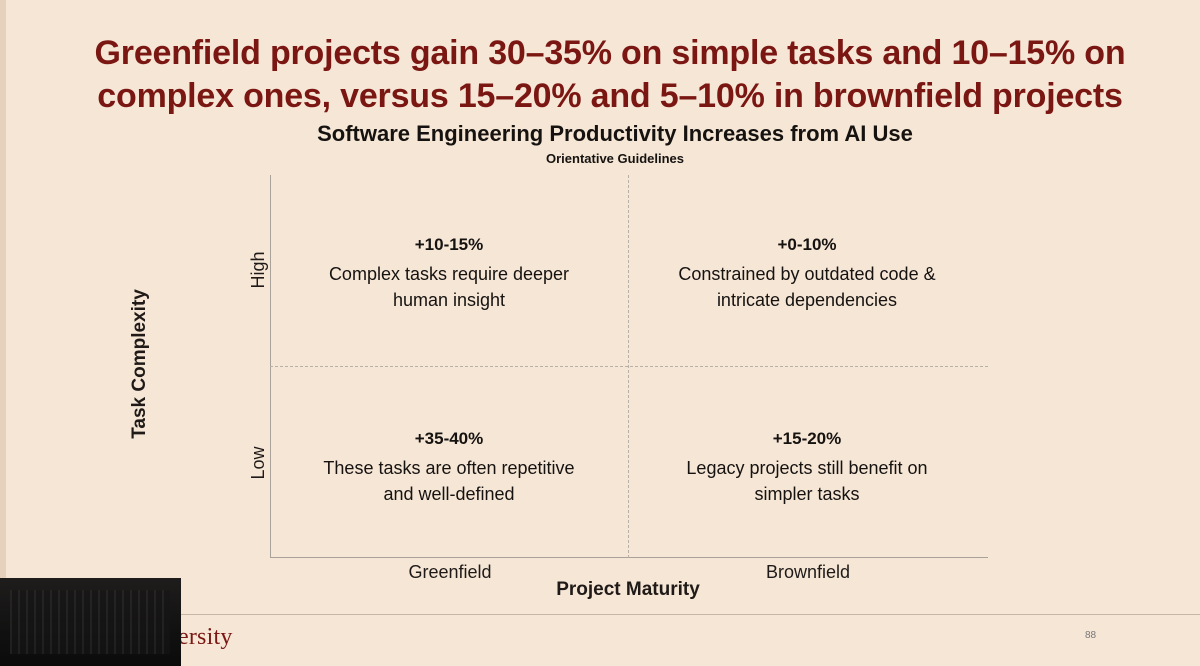 Image resolution: width=1200 pixels, height=666 pixels. Describe the element at coordinates (628, 589) in the screenshot. I see `x-axis-title: Project Maturity` at that location.